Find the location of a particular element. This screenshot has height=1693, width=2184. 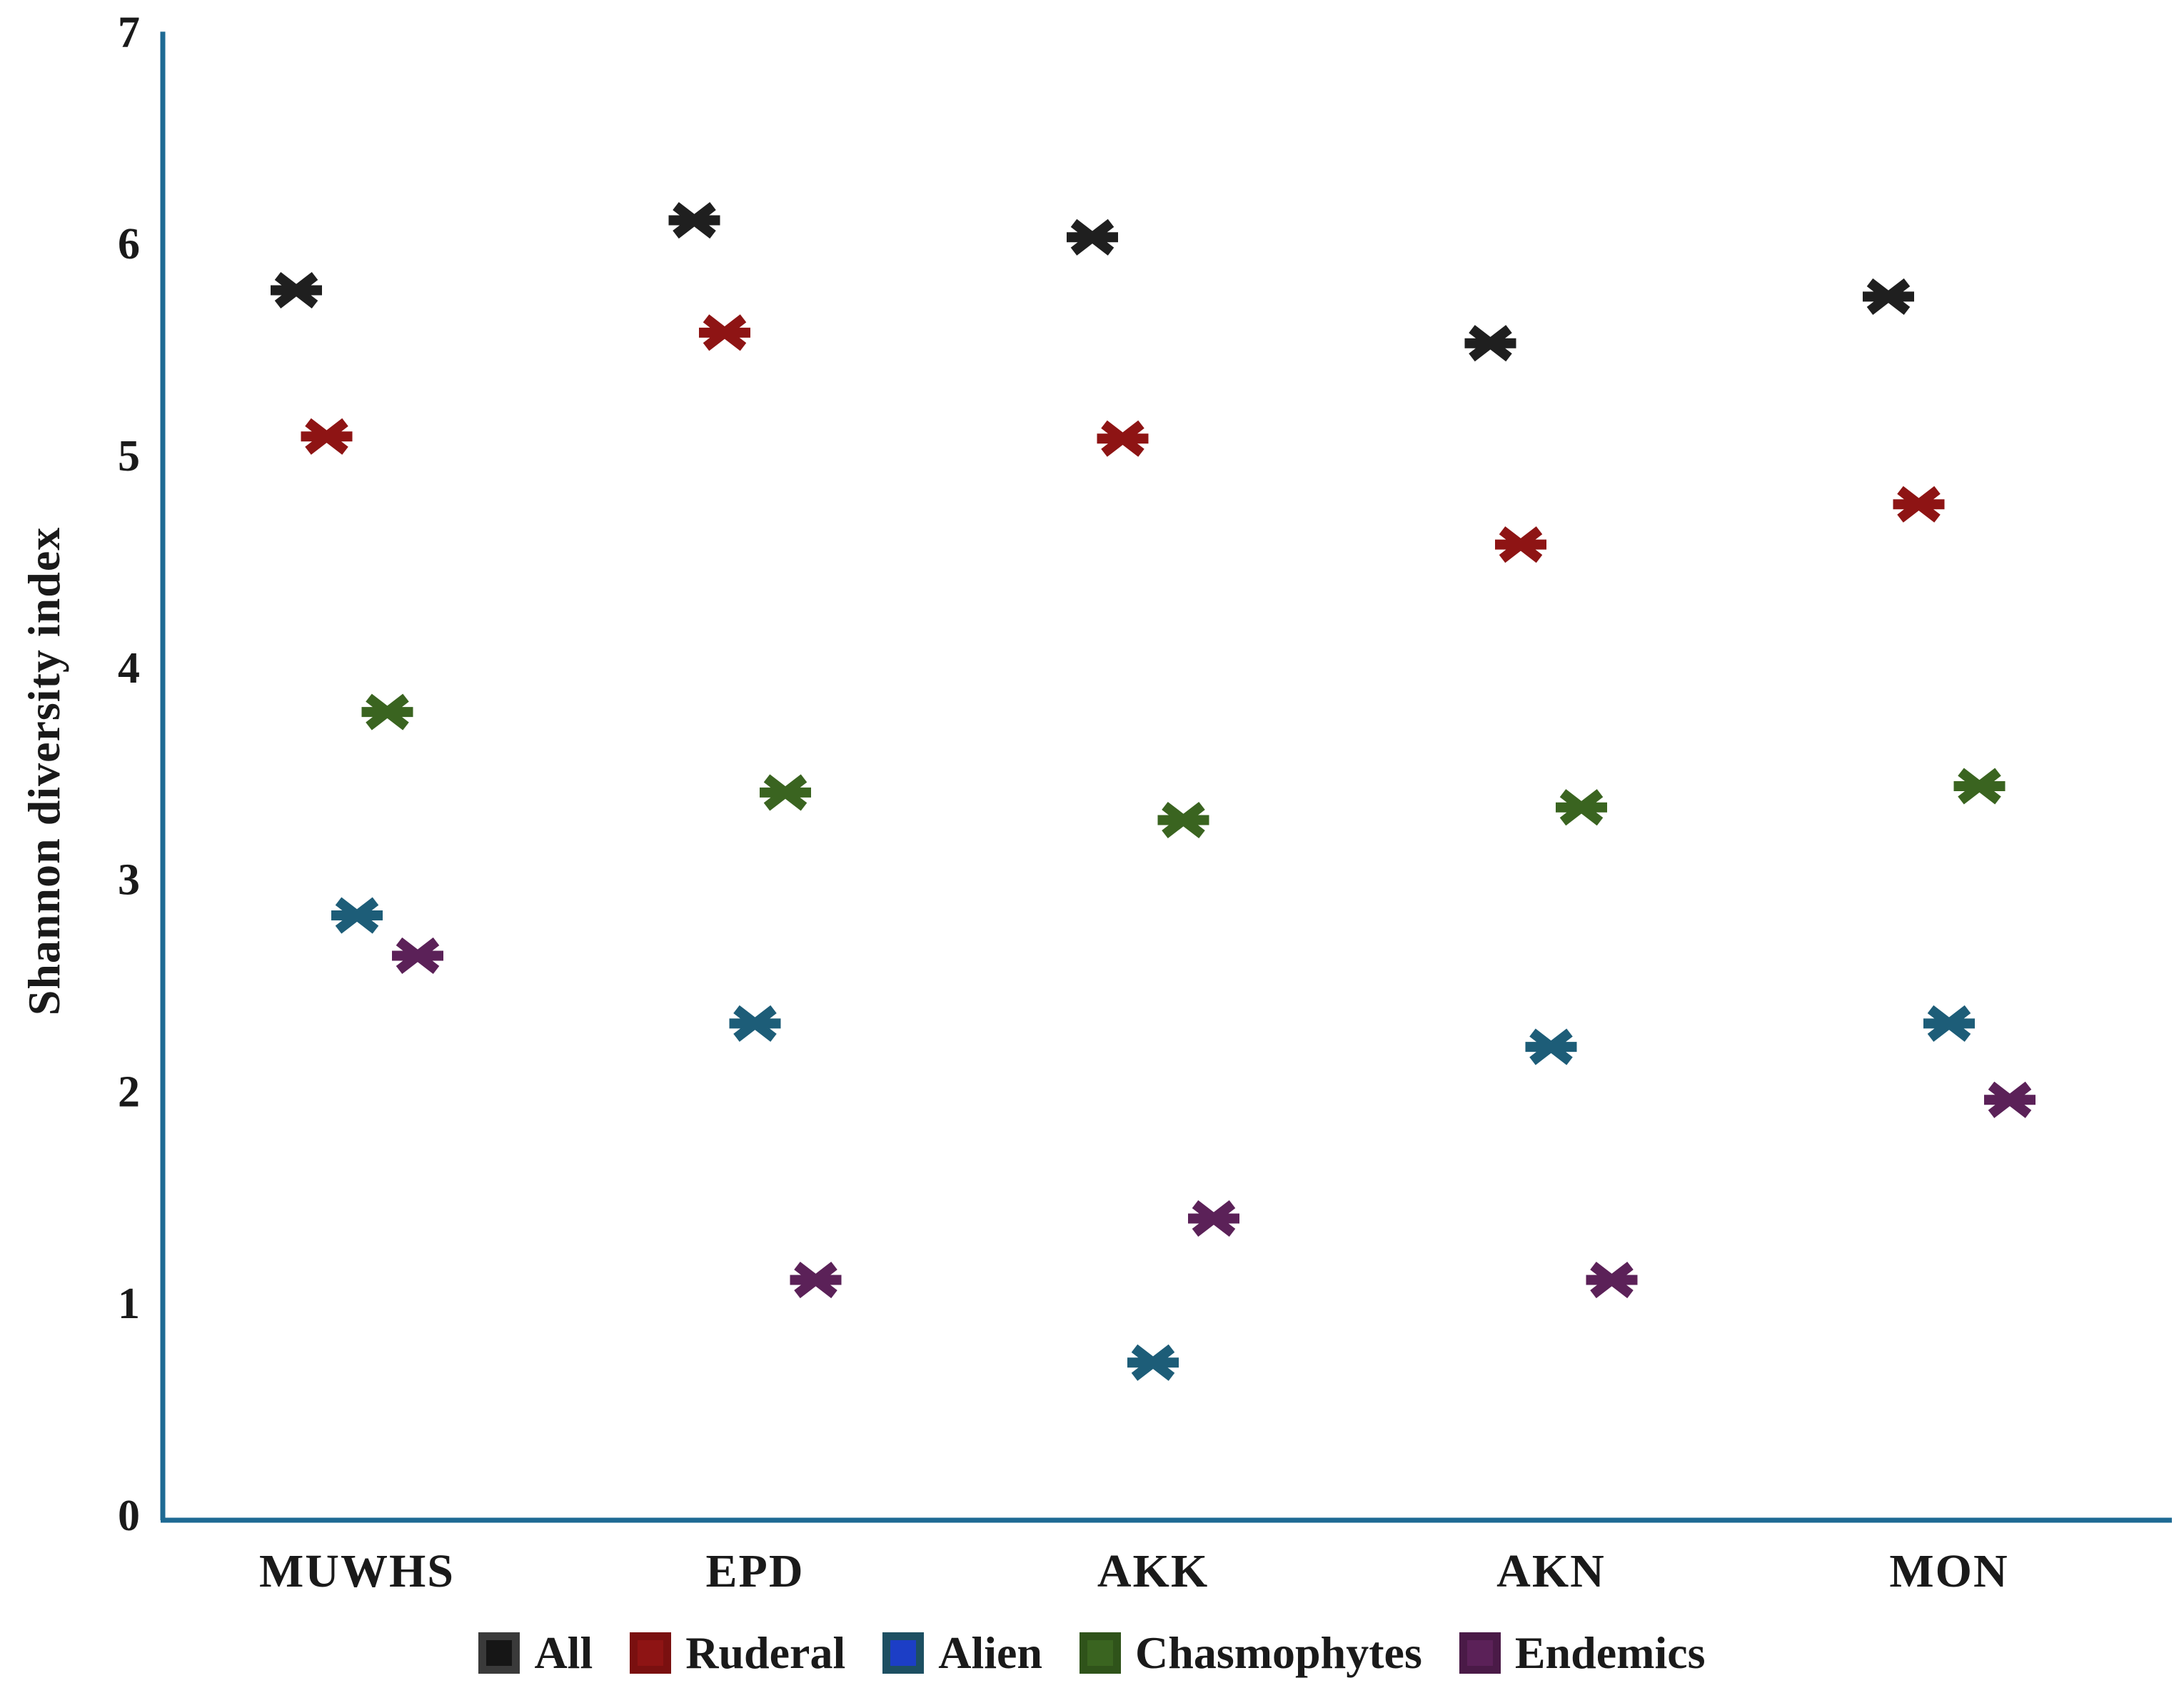

legend-label-Ruderal: Ruderal is located at coordinates (765, 1652).